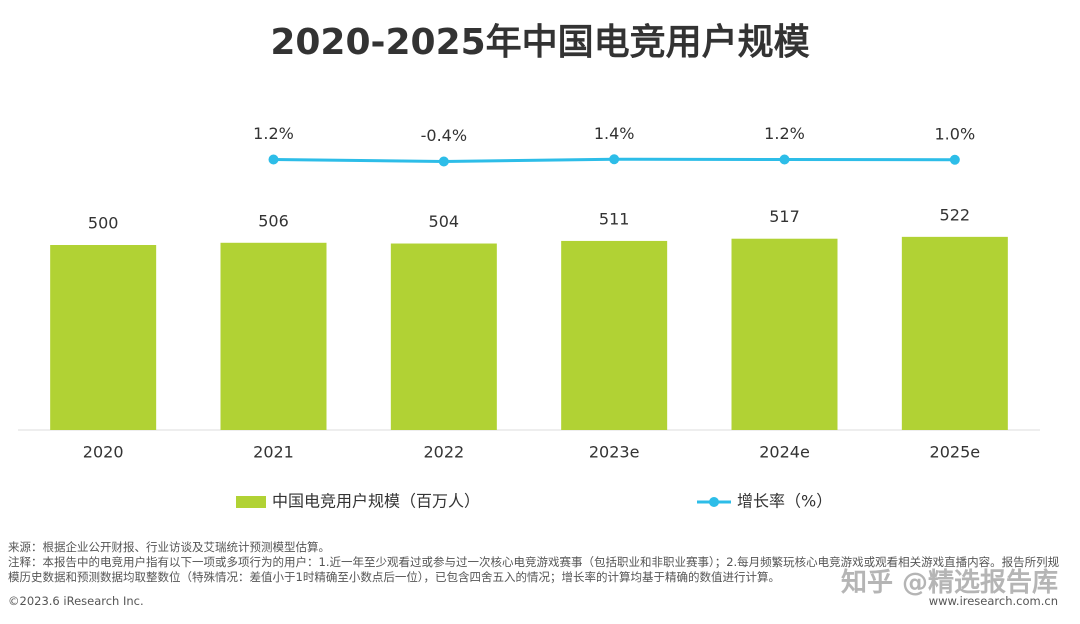  What do you see at coordinates (76, 601) in the screenshot?
I see `copyright: ©2023.6 iResearch Inc.` at bounding box center [76, 601].